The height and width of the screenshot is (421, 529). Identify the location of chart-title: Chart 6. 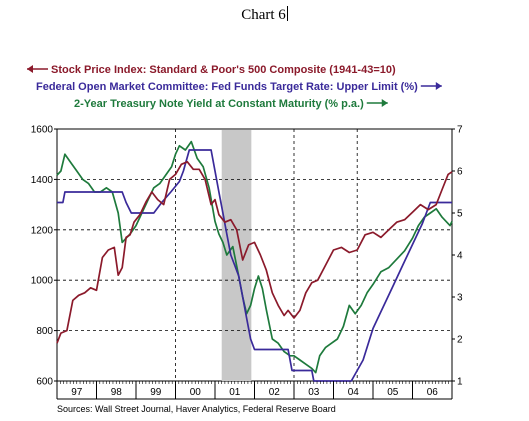
(264, 15).